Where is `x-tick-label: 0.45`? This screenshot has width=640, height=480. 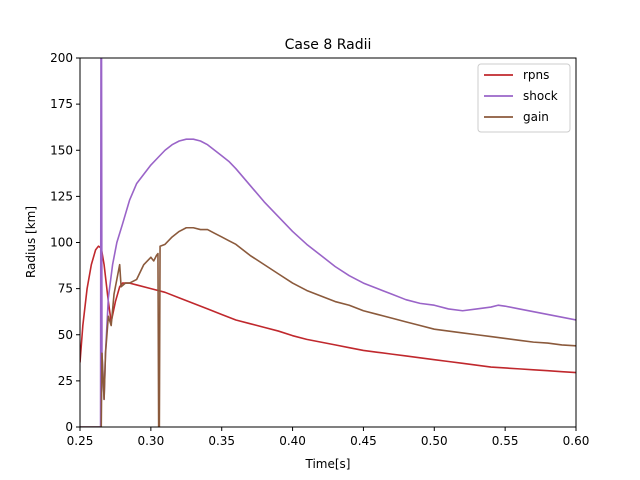
x-tick-label: 0.45 is located at coordinates (363, 441).